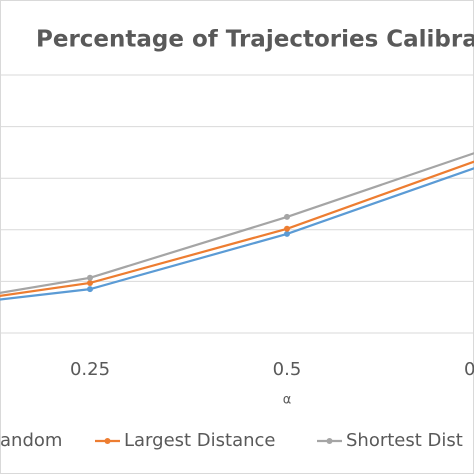 This screenshot has width=474, height=474. I want to click on x-tick-label: 0.25, so click(90, 369).